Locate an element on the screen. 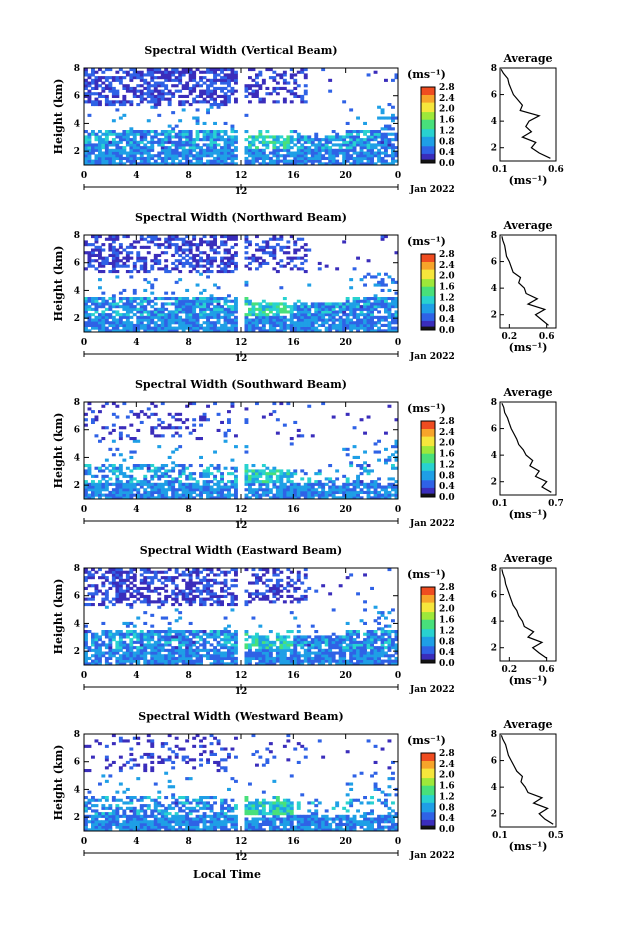 This screenshot has width=618, height=929. x-tick-label: 16 is located at coordinates (293, 343).